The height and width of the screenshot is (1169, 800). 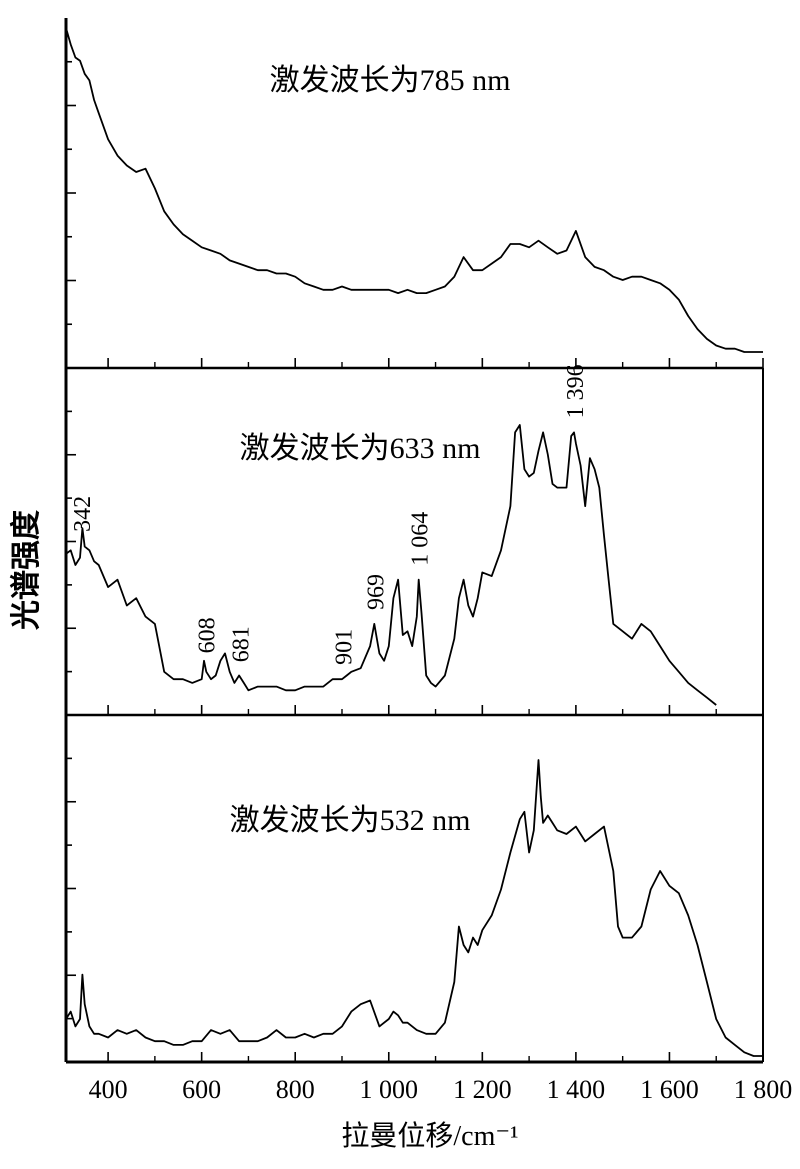 What do you see at coordinates (441, 1089) in the screenshot?
I see `x-axis: 400 600 800 1 000 1 200 1 400 1 600 1 800` at bounding box center [441, 1089].